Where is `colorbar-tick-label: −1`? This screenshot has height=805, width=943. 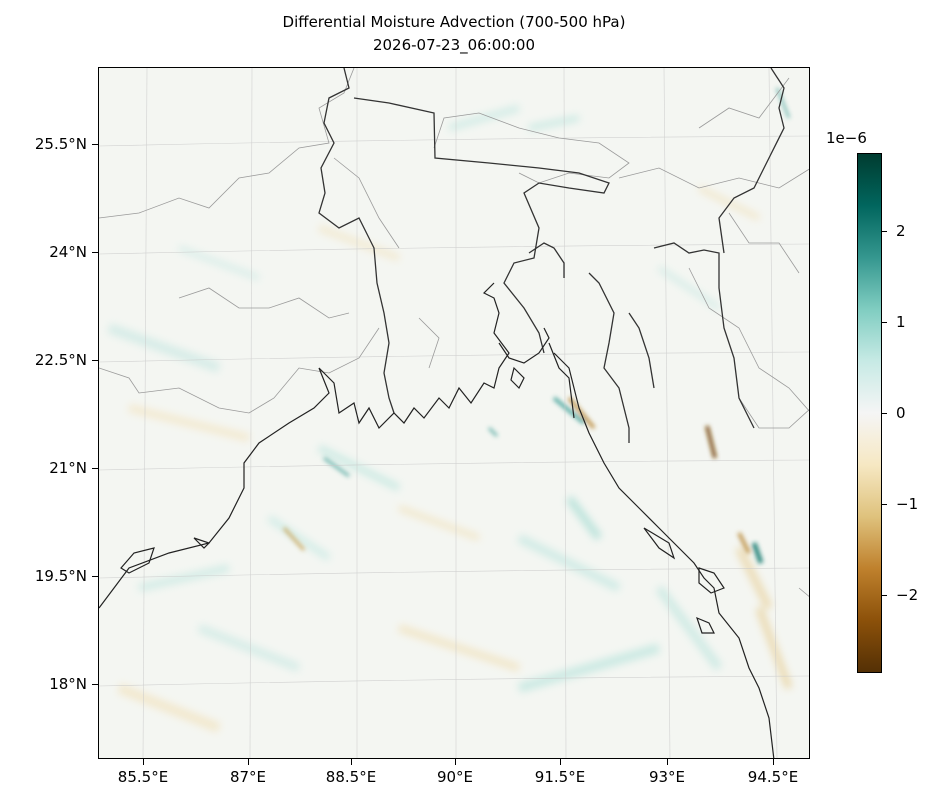 colorbar-tick-label: −1 is located at coordinates (907, 504).